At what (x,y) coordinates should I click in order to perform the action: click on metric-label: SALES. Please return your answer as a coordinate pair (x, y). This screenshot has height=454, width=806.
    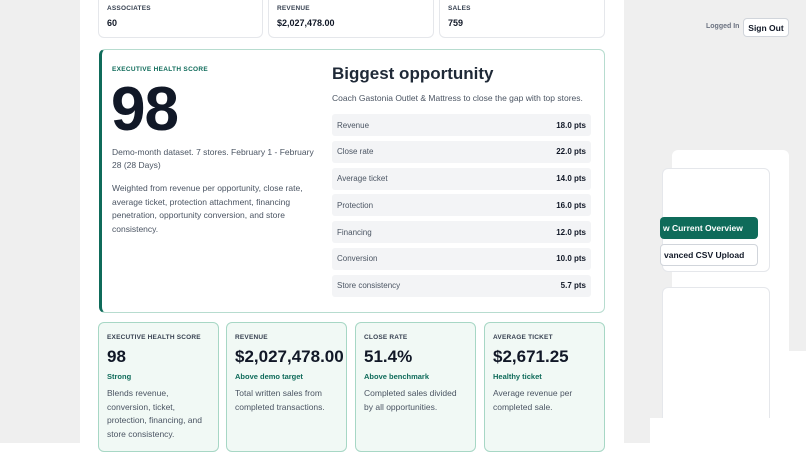
    Looking at the image, I should click on (459, 8).